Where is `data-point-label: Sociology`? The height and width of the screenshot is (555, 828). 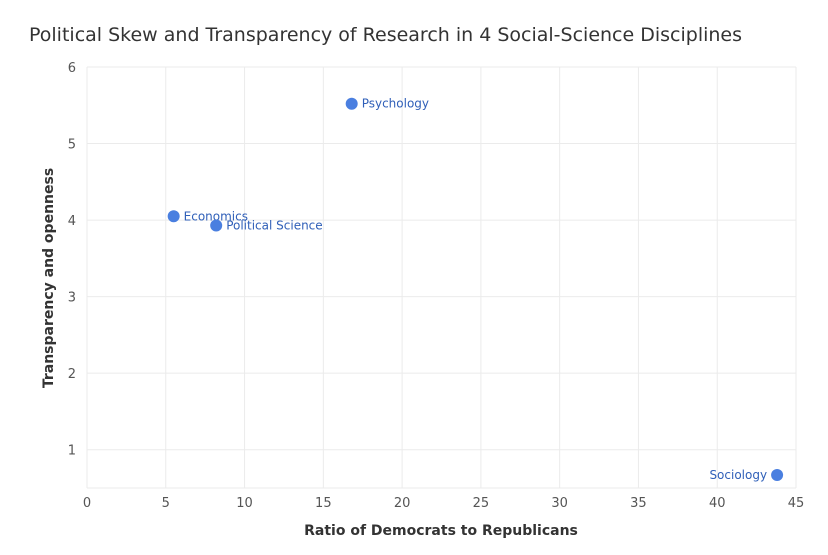 data-point-label: Sociology is located at coordinates (738, 475).